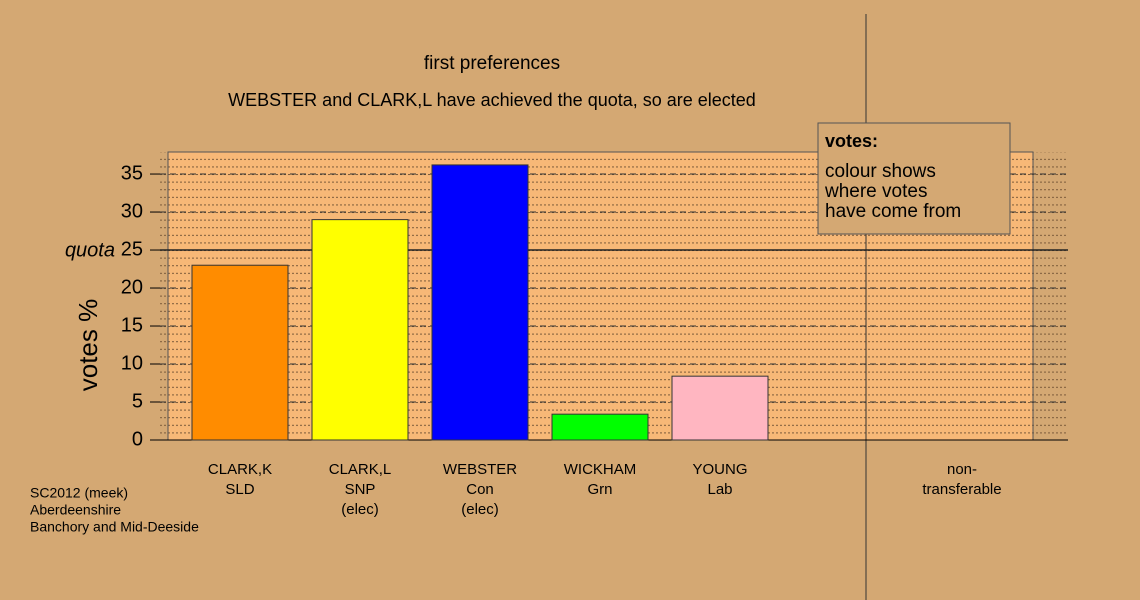 The height and width of the screenshot is (600, 1140). I want to click on legend-box, so click(914, 178).